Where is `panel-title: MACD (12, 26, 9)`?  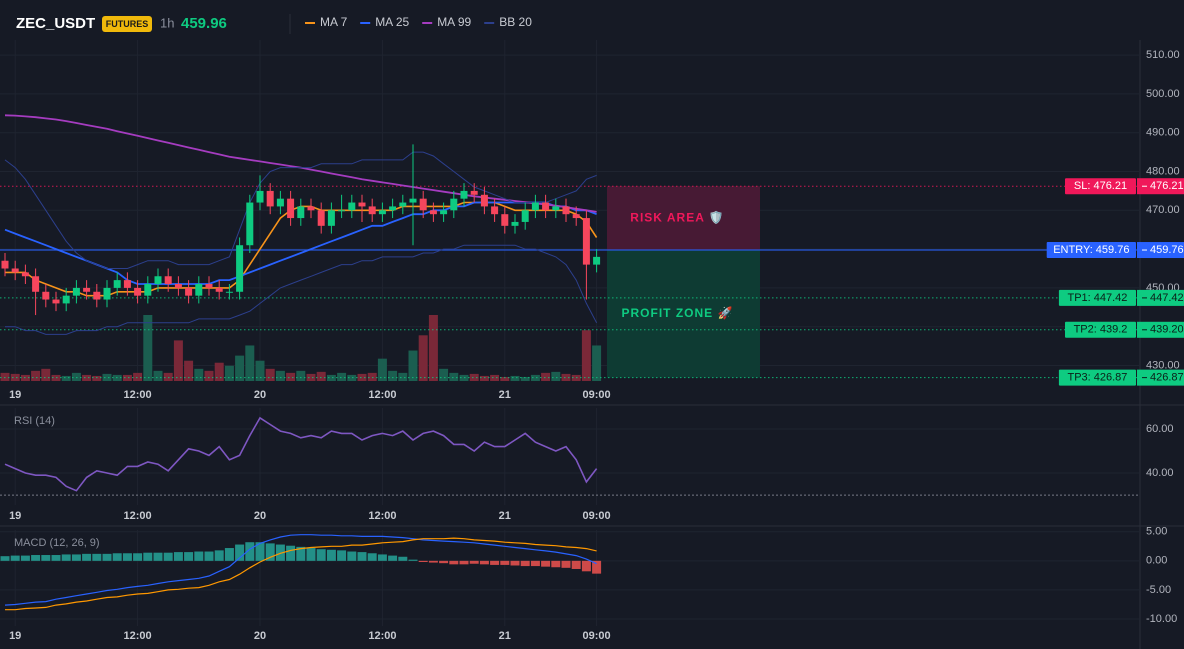
panel-title: MACD (12, 26, 9) is located at coordinates (57, 543).